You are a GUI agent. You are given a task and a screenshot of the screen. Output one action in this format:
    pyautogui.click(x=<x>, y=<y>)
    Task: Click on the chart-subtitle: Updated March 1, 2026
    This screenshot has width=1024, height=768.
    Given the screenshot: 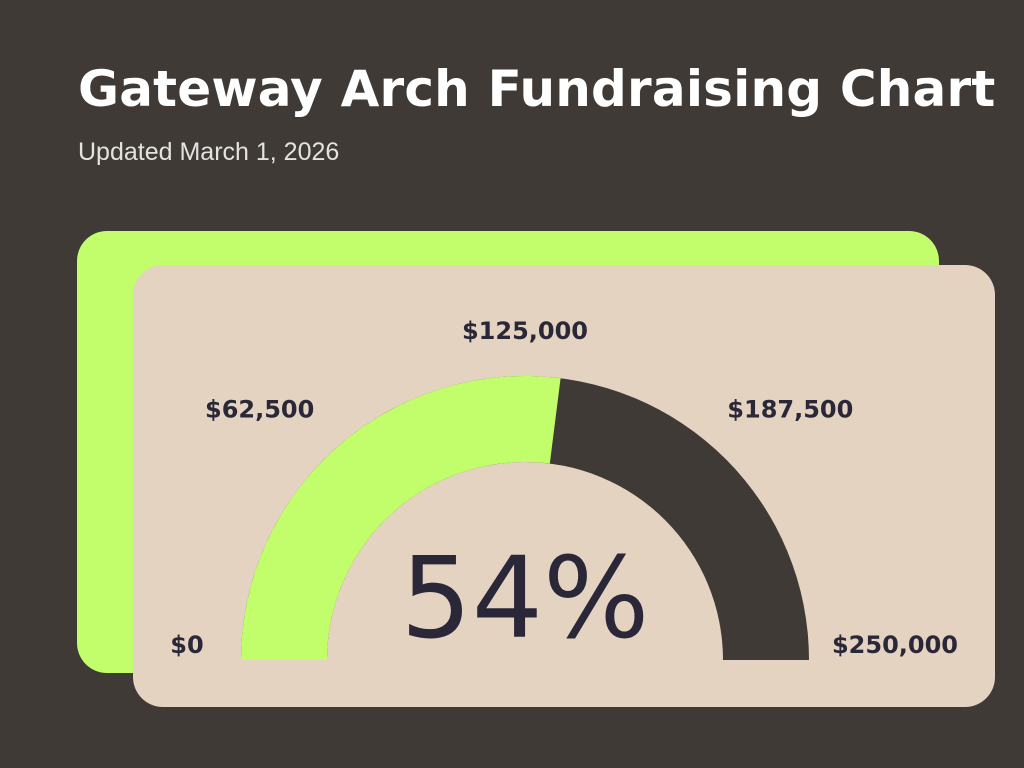 What is the action you would take?
    pyautogui.click(x=209, y=152)
    